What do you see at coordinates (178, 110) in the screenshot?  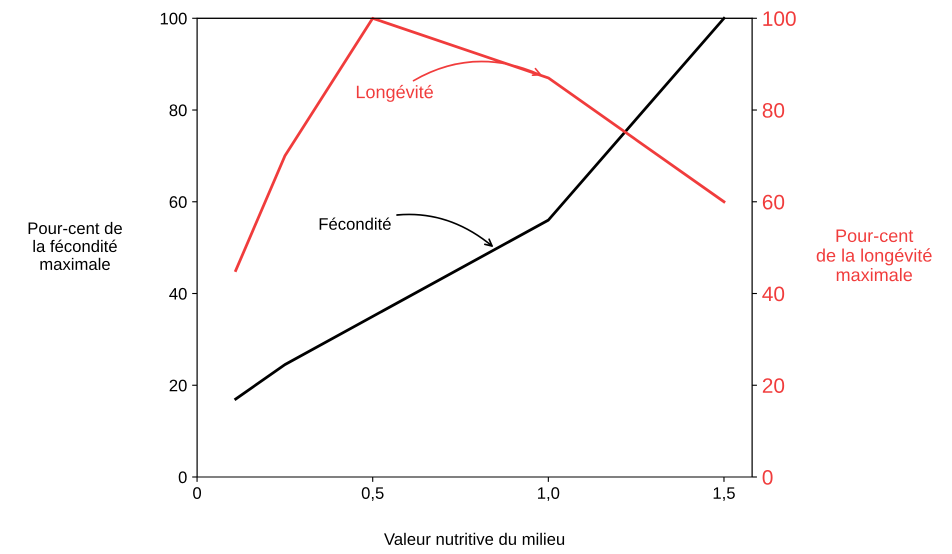 I see `y-tick-label: 80` at bounding box center [178, 110].